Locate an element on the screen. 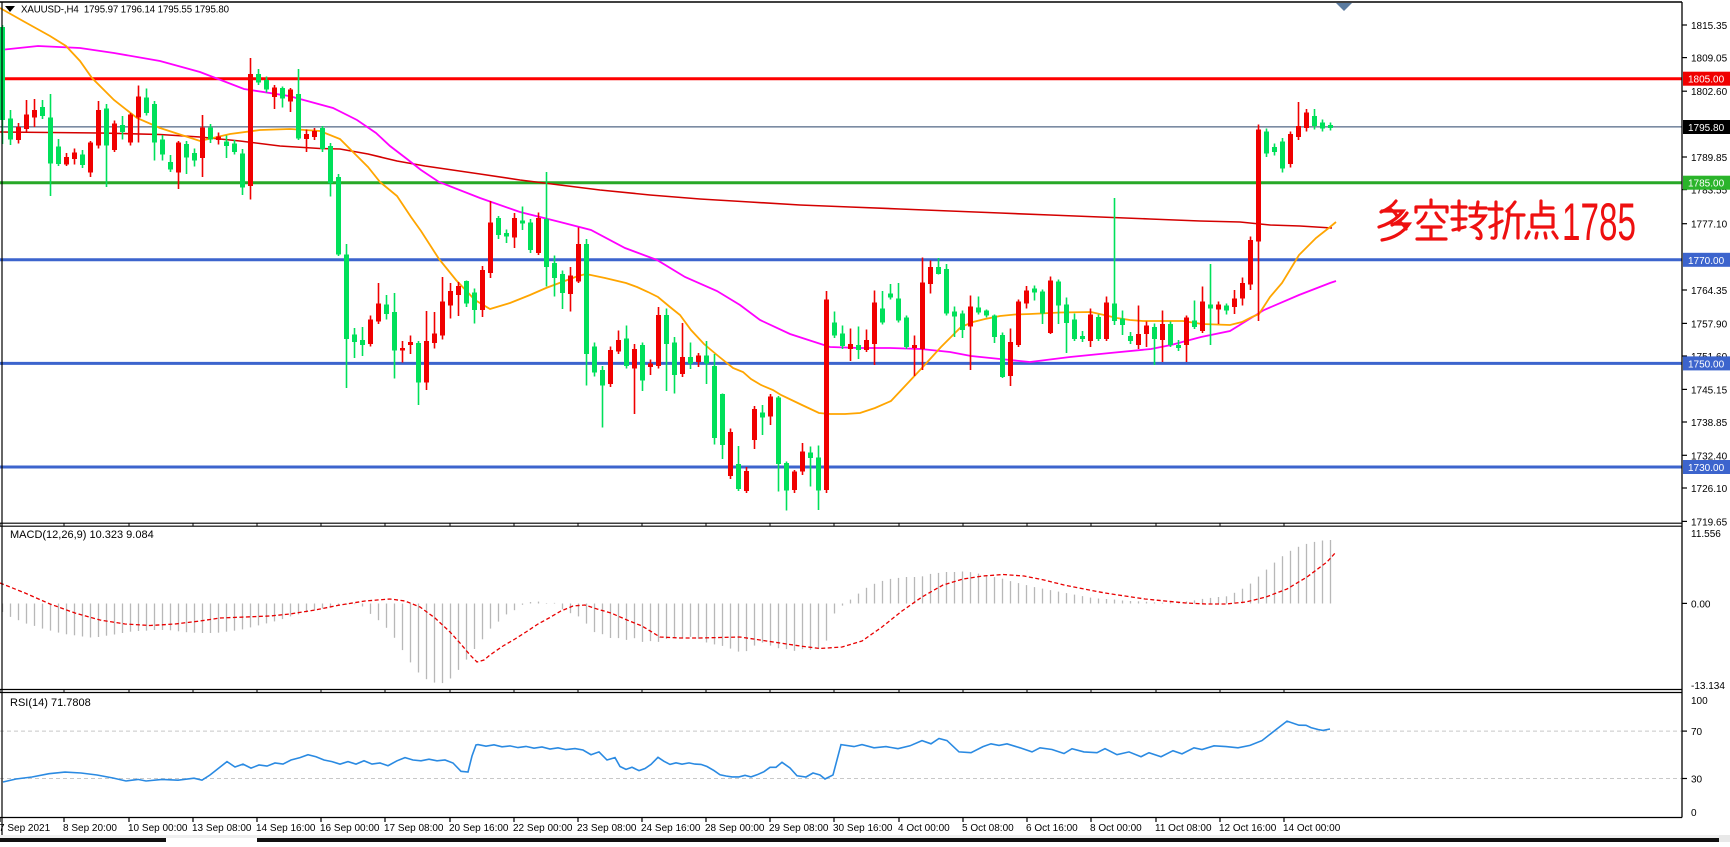  svg-text: 1802.60 is located at coordinates (1709, 92).